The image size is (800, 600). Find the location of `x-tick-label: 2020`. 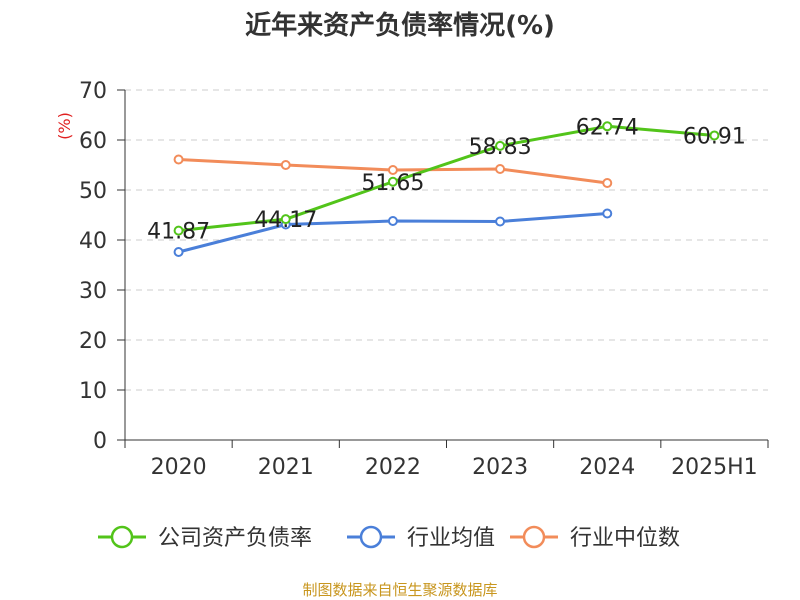

x-tick-label: 2020 is located at coordinates (179, 467).